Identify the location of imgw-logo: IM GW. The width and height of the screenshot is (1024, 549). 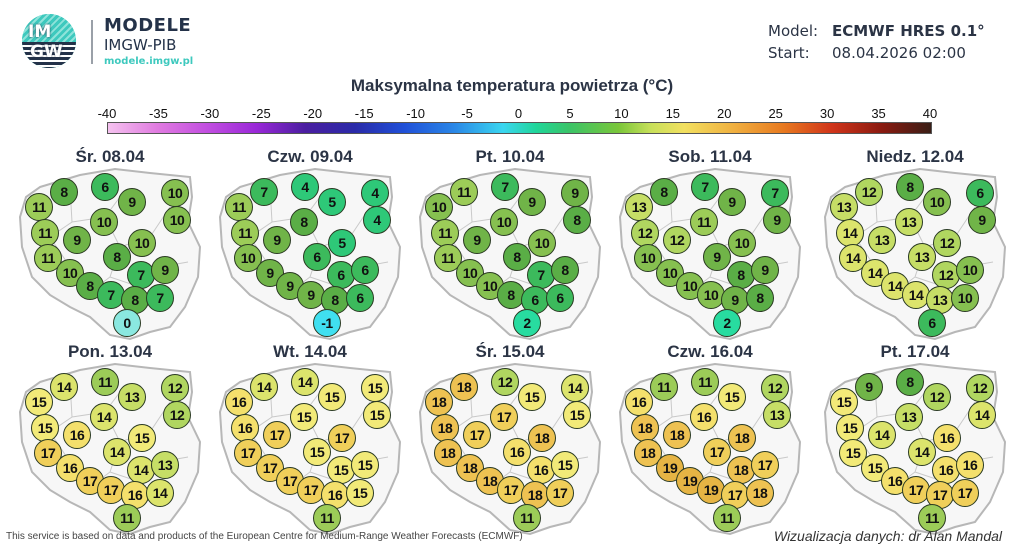
(49, 41).